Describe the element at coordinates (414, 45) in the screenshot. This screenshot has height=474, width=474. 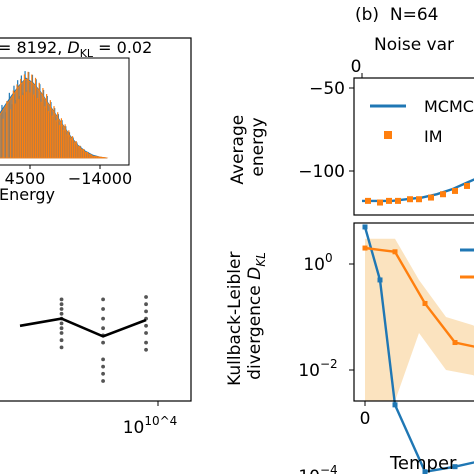
I see `panel-b-subtitle: Noise var` at that location.